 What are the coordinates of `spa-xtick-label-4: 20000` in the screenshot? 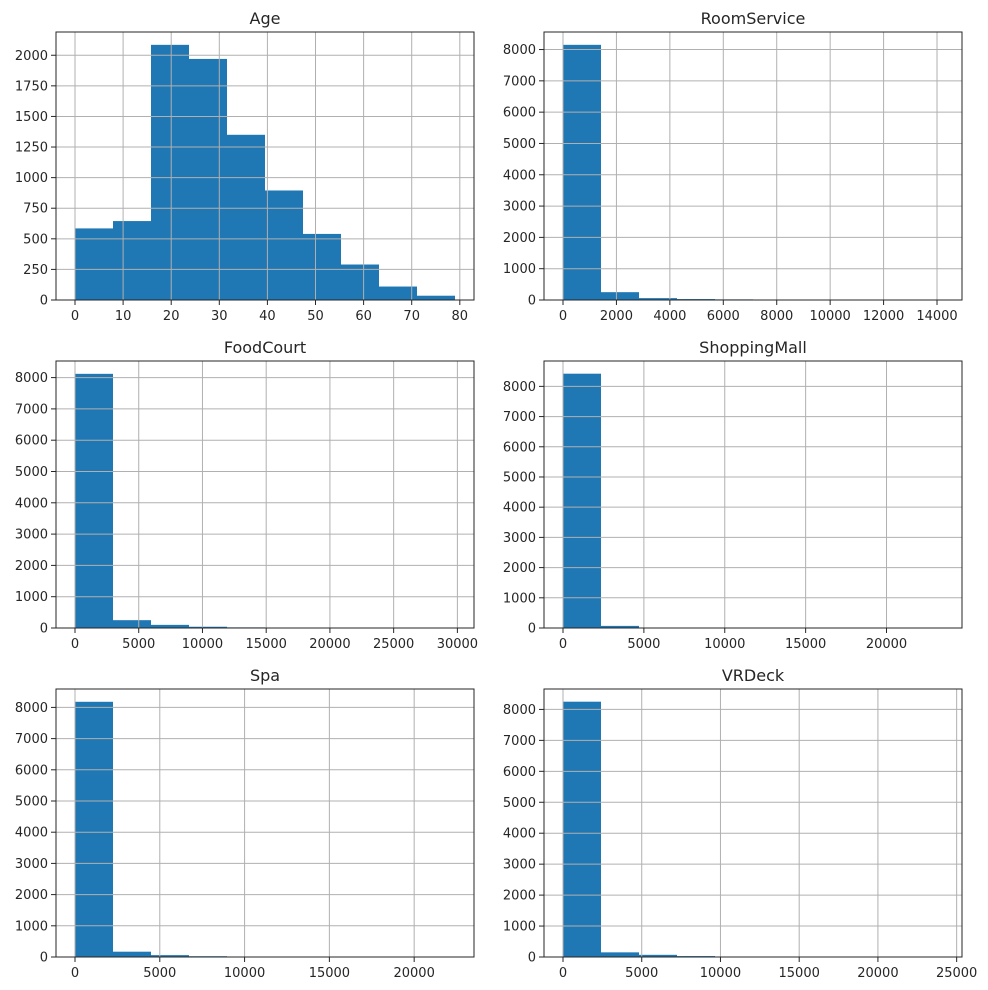 It's located at (413, 973).